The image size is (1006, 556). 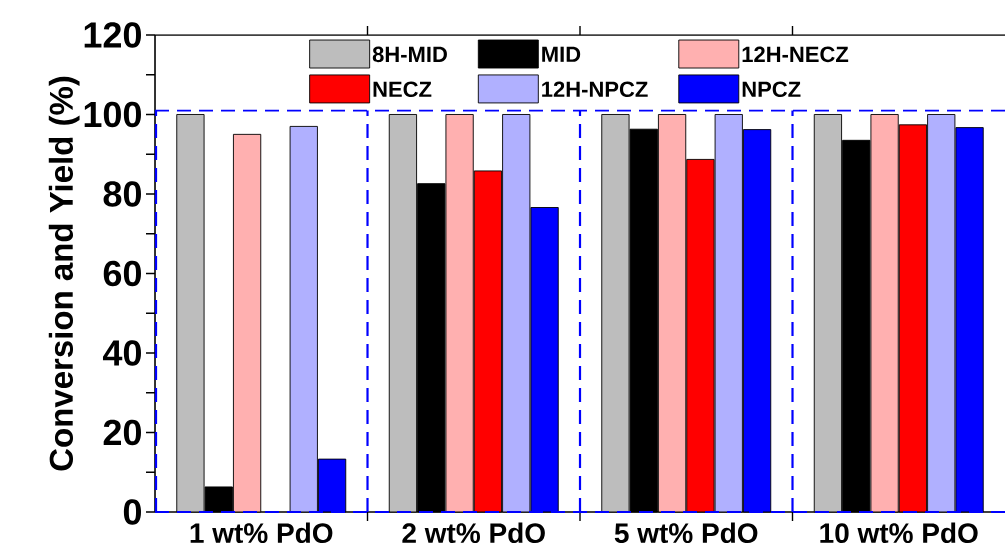 What do you see at coordinates (64, 273) in the screenshot?
I see `y-axis-title: Conversion and Yield (%)` at bounding box center [64, 273].